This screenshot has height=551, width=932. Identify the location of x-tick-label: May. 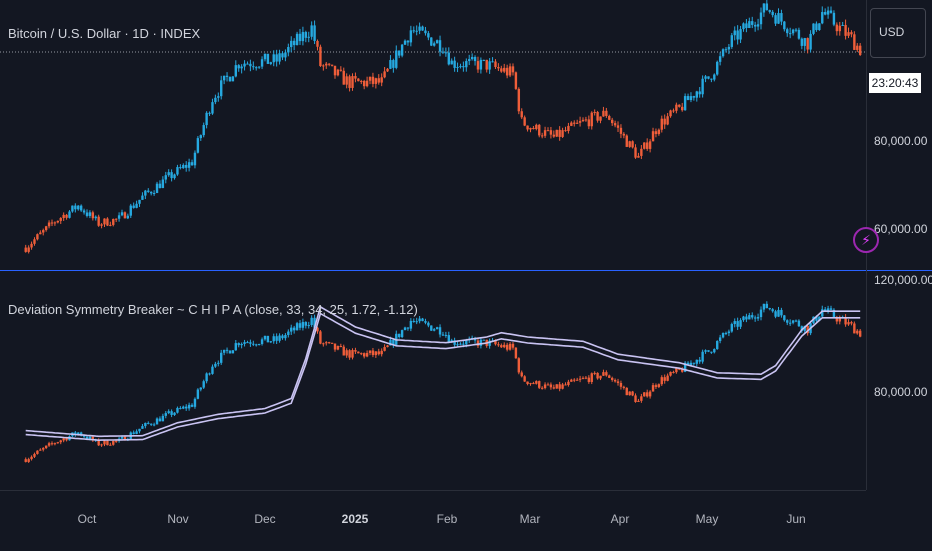
(707, 519).